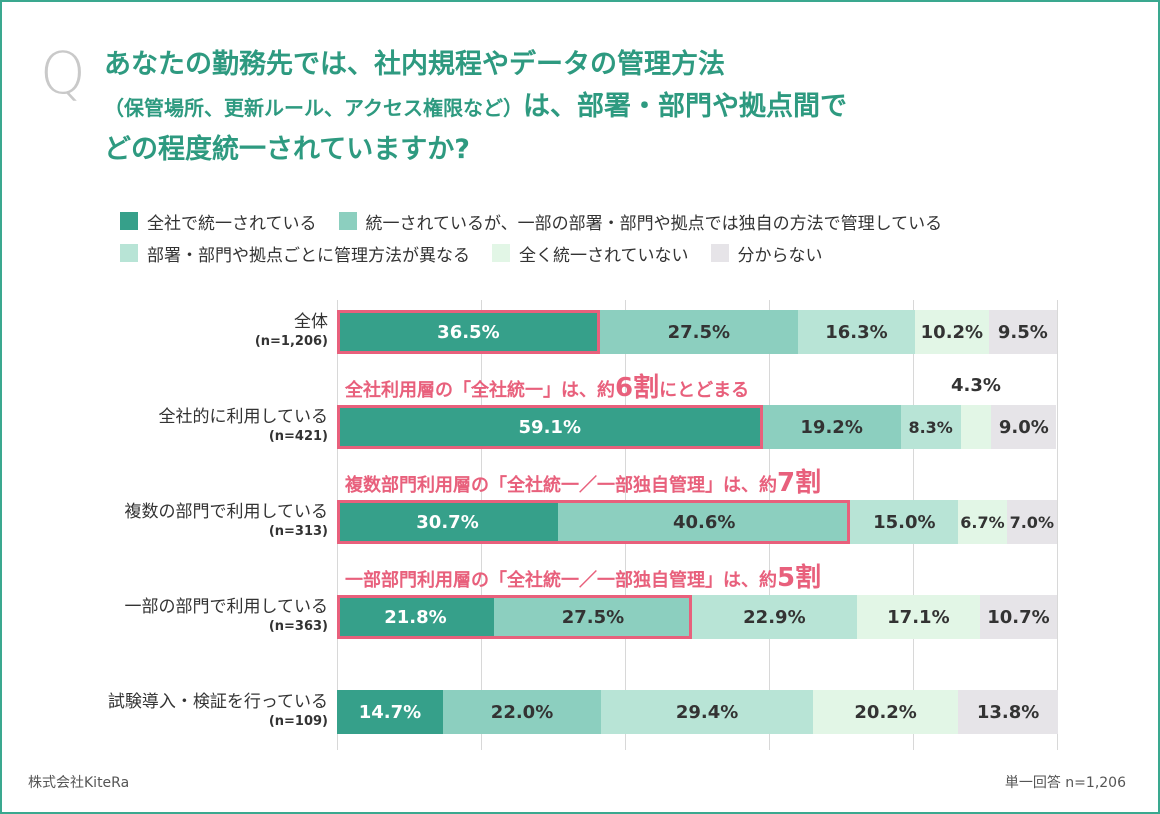 This screenshot has width=1160, height=814. I want to click on bar-value-label: 6.7%, so click(982, 522).